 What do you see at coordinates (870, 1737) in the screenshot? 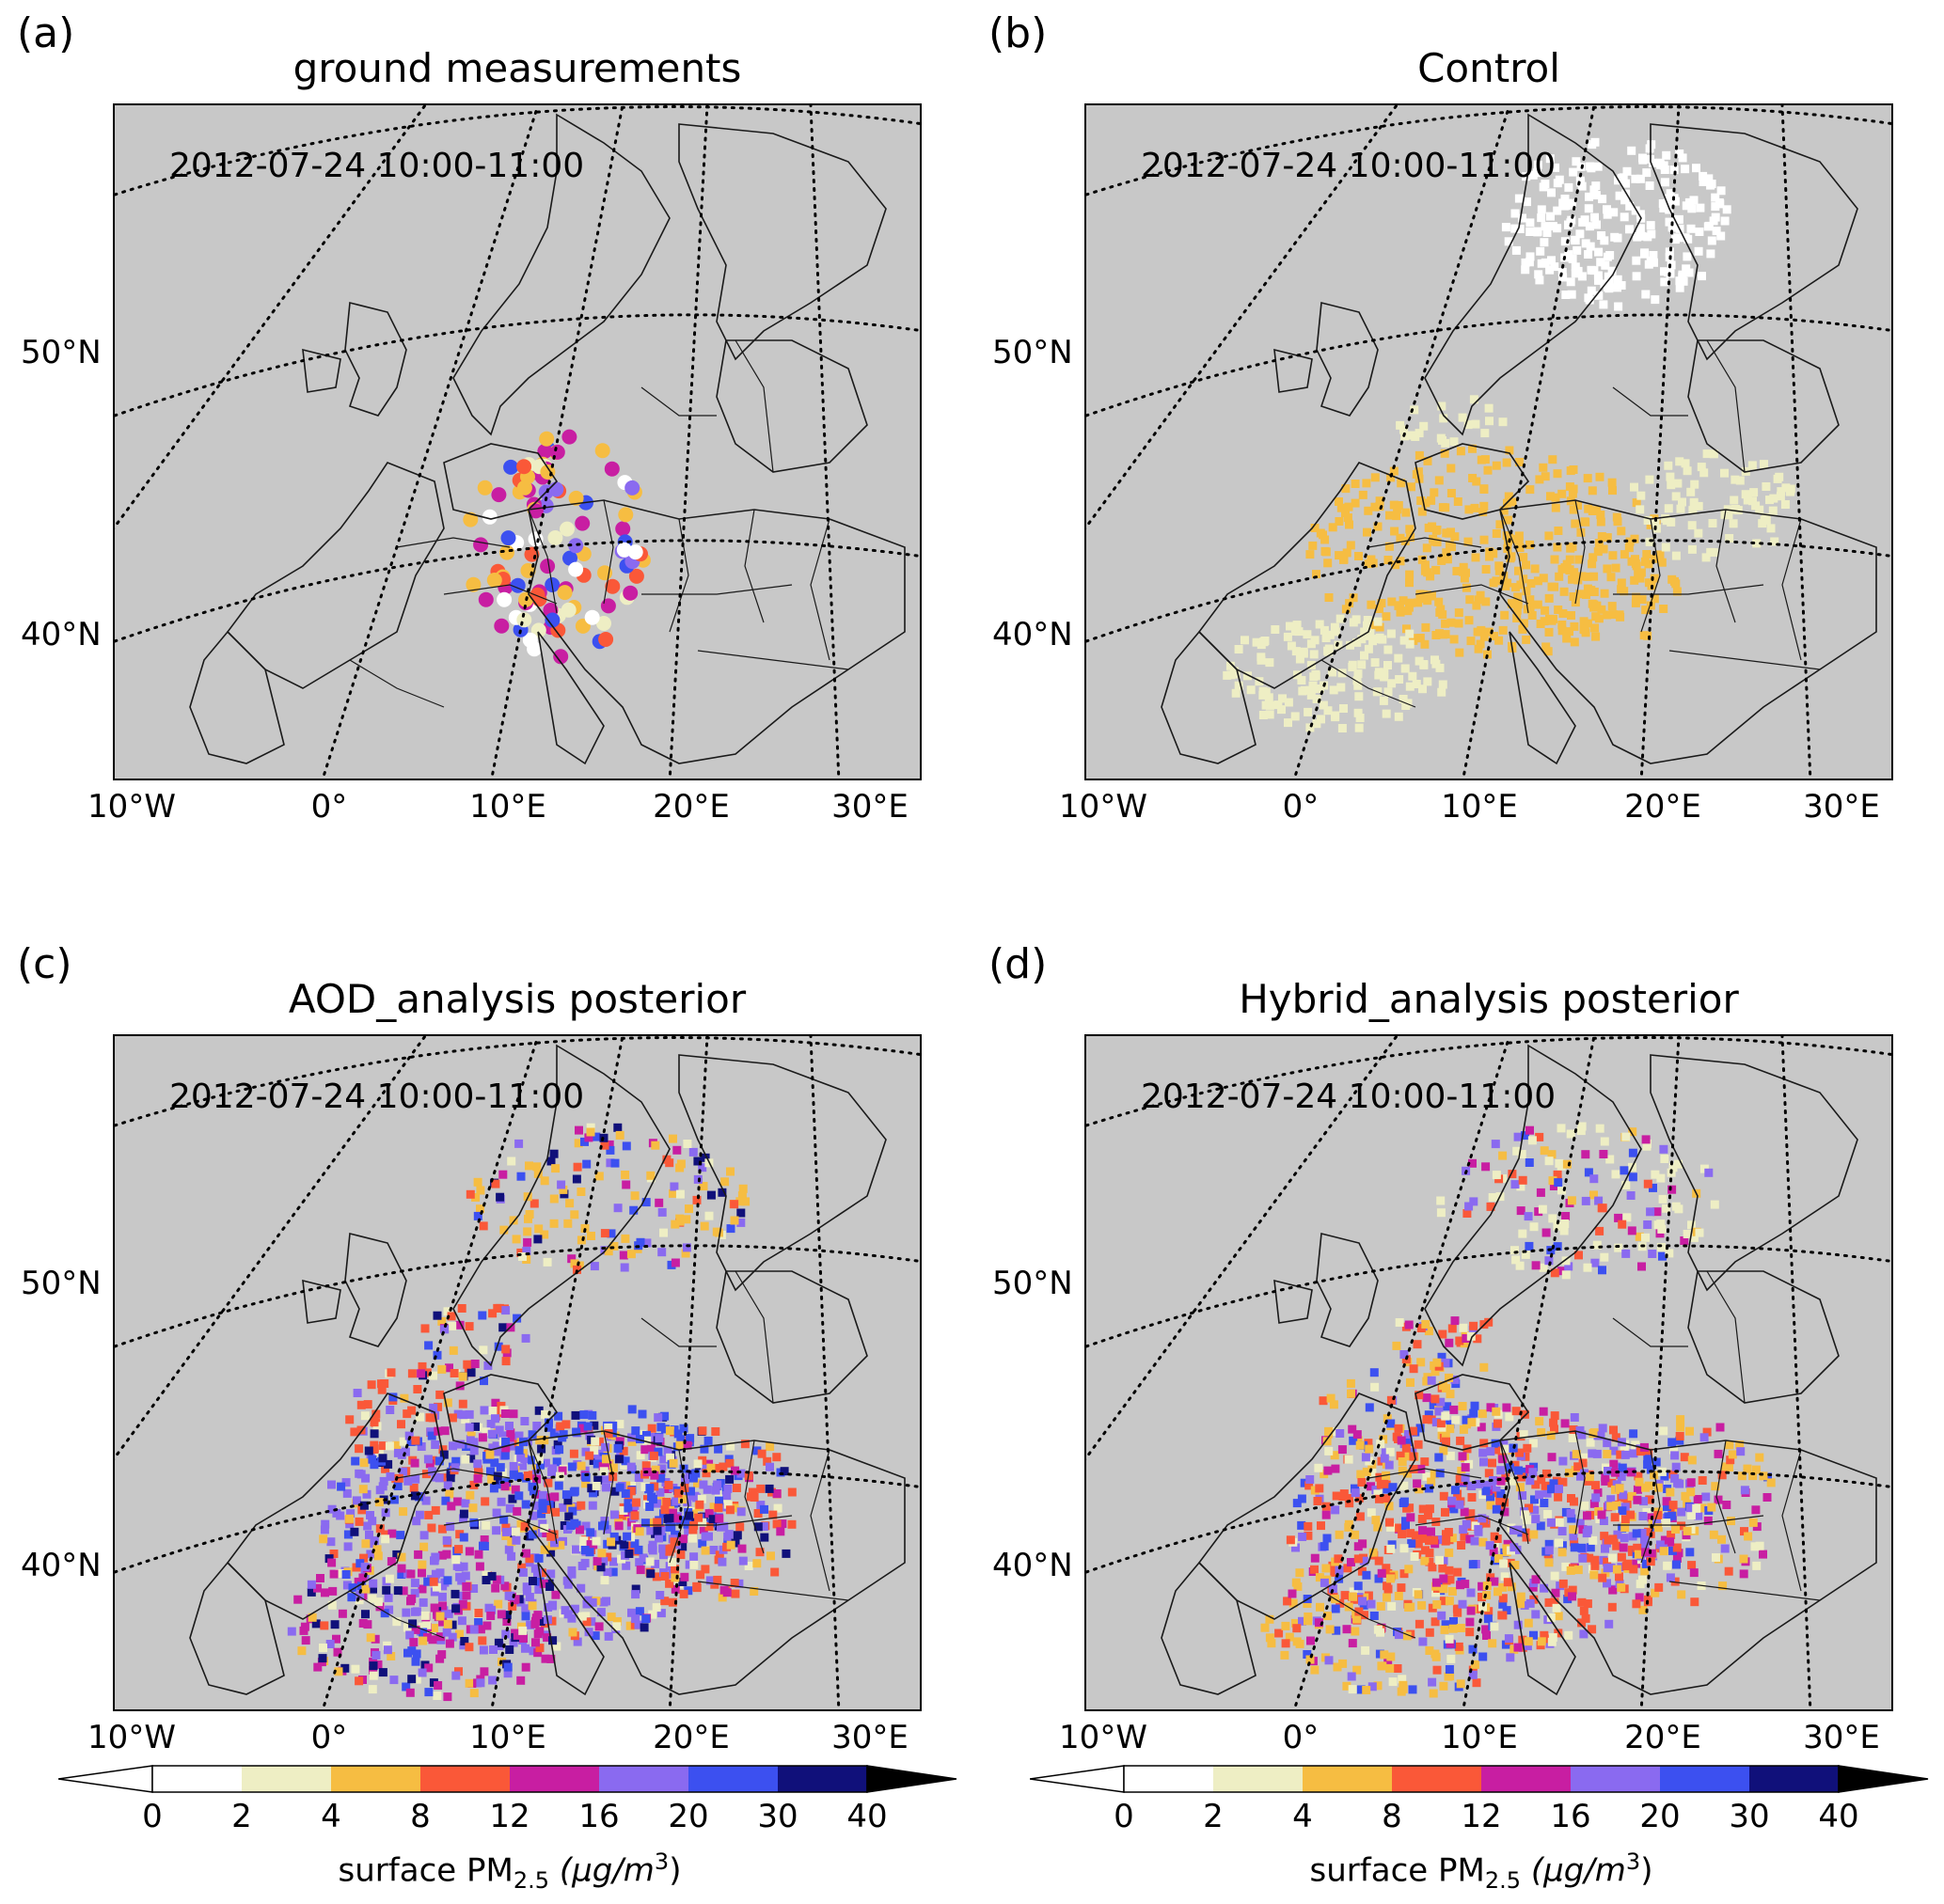
I see `longitude-label: 30°E` at bounding box center [870, 1737].